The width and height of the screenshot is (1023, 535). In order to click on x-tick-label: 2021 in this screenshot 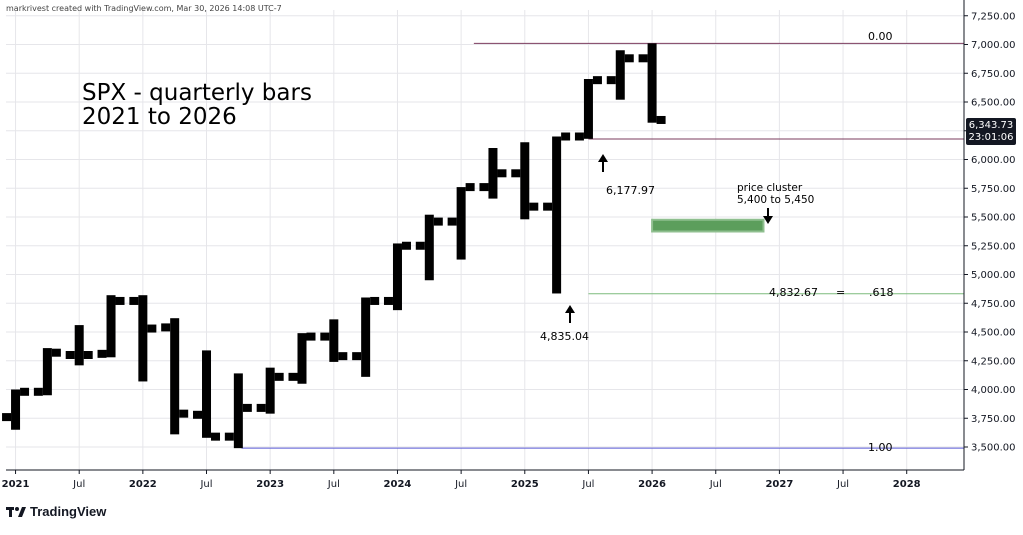, I will do `click(16, 484)`.